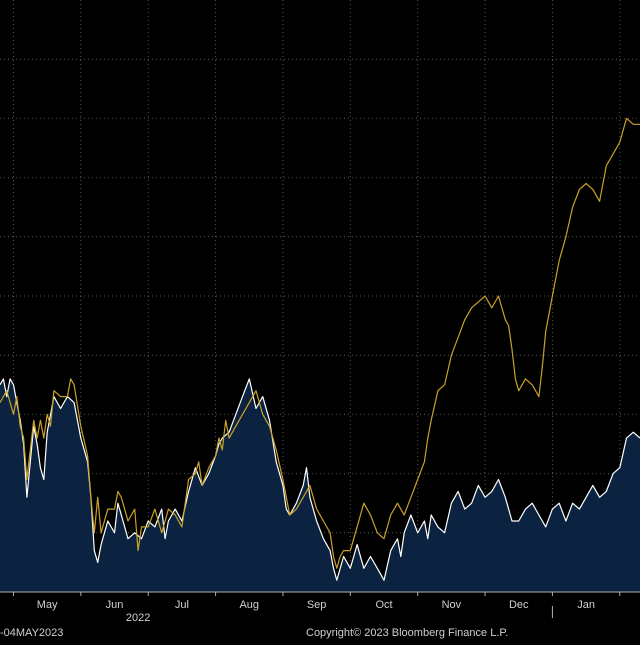 The width and height of the screenshot is (640, 645). Describe the element at coordinates (115, 605) in the screenshot. I see `x-tick-label: Jun` at that location.